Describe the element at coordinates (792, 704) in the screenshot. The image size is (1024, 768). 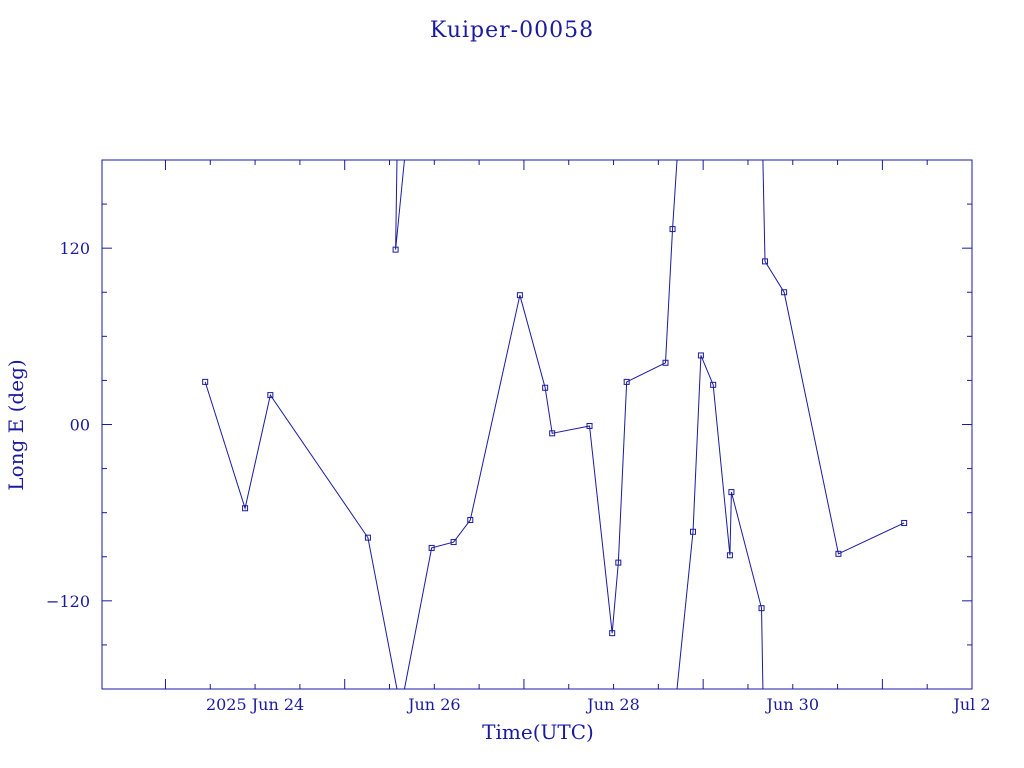
I see `x-tick-label: Jun 30` at that location.